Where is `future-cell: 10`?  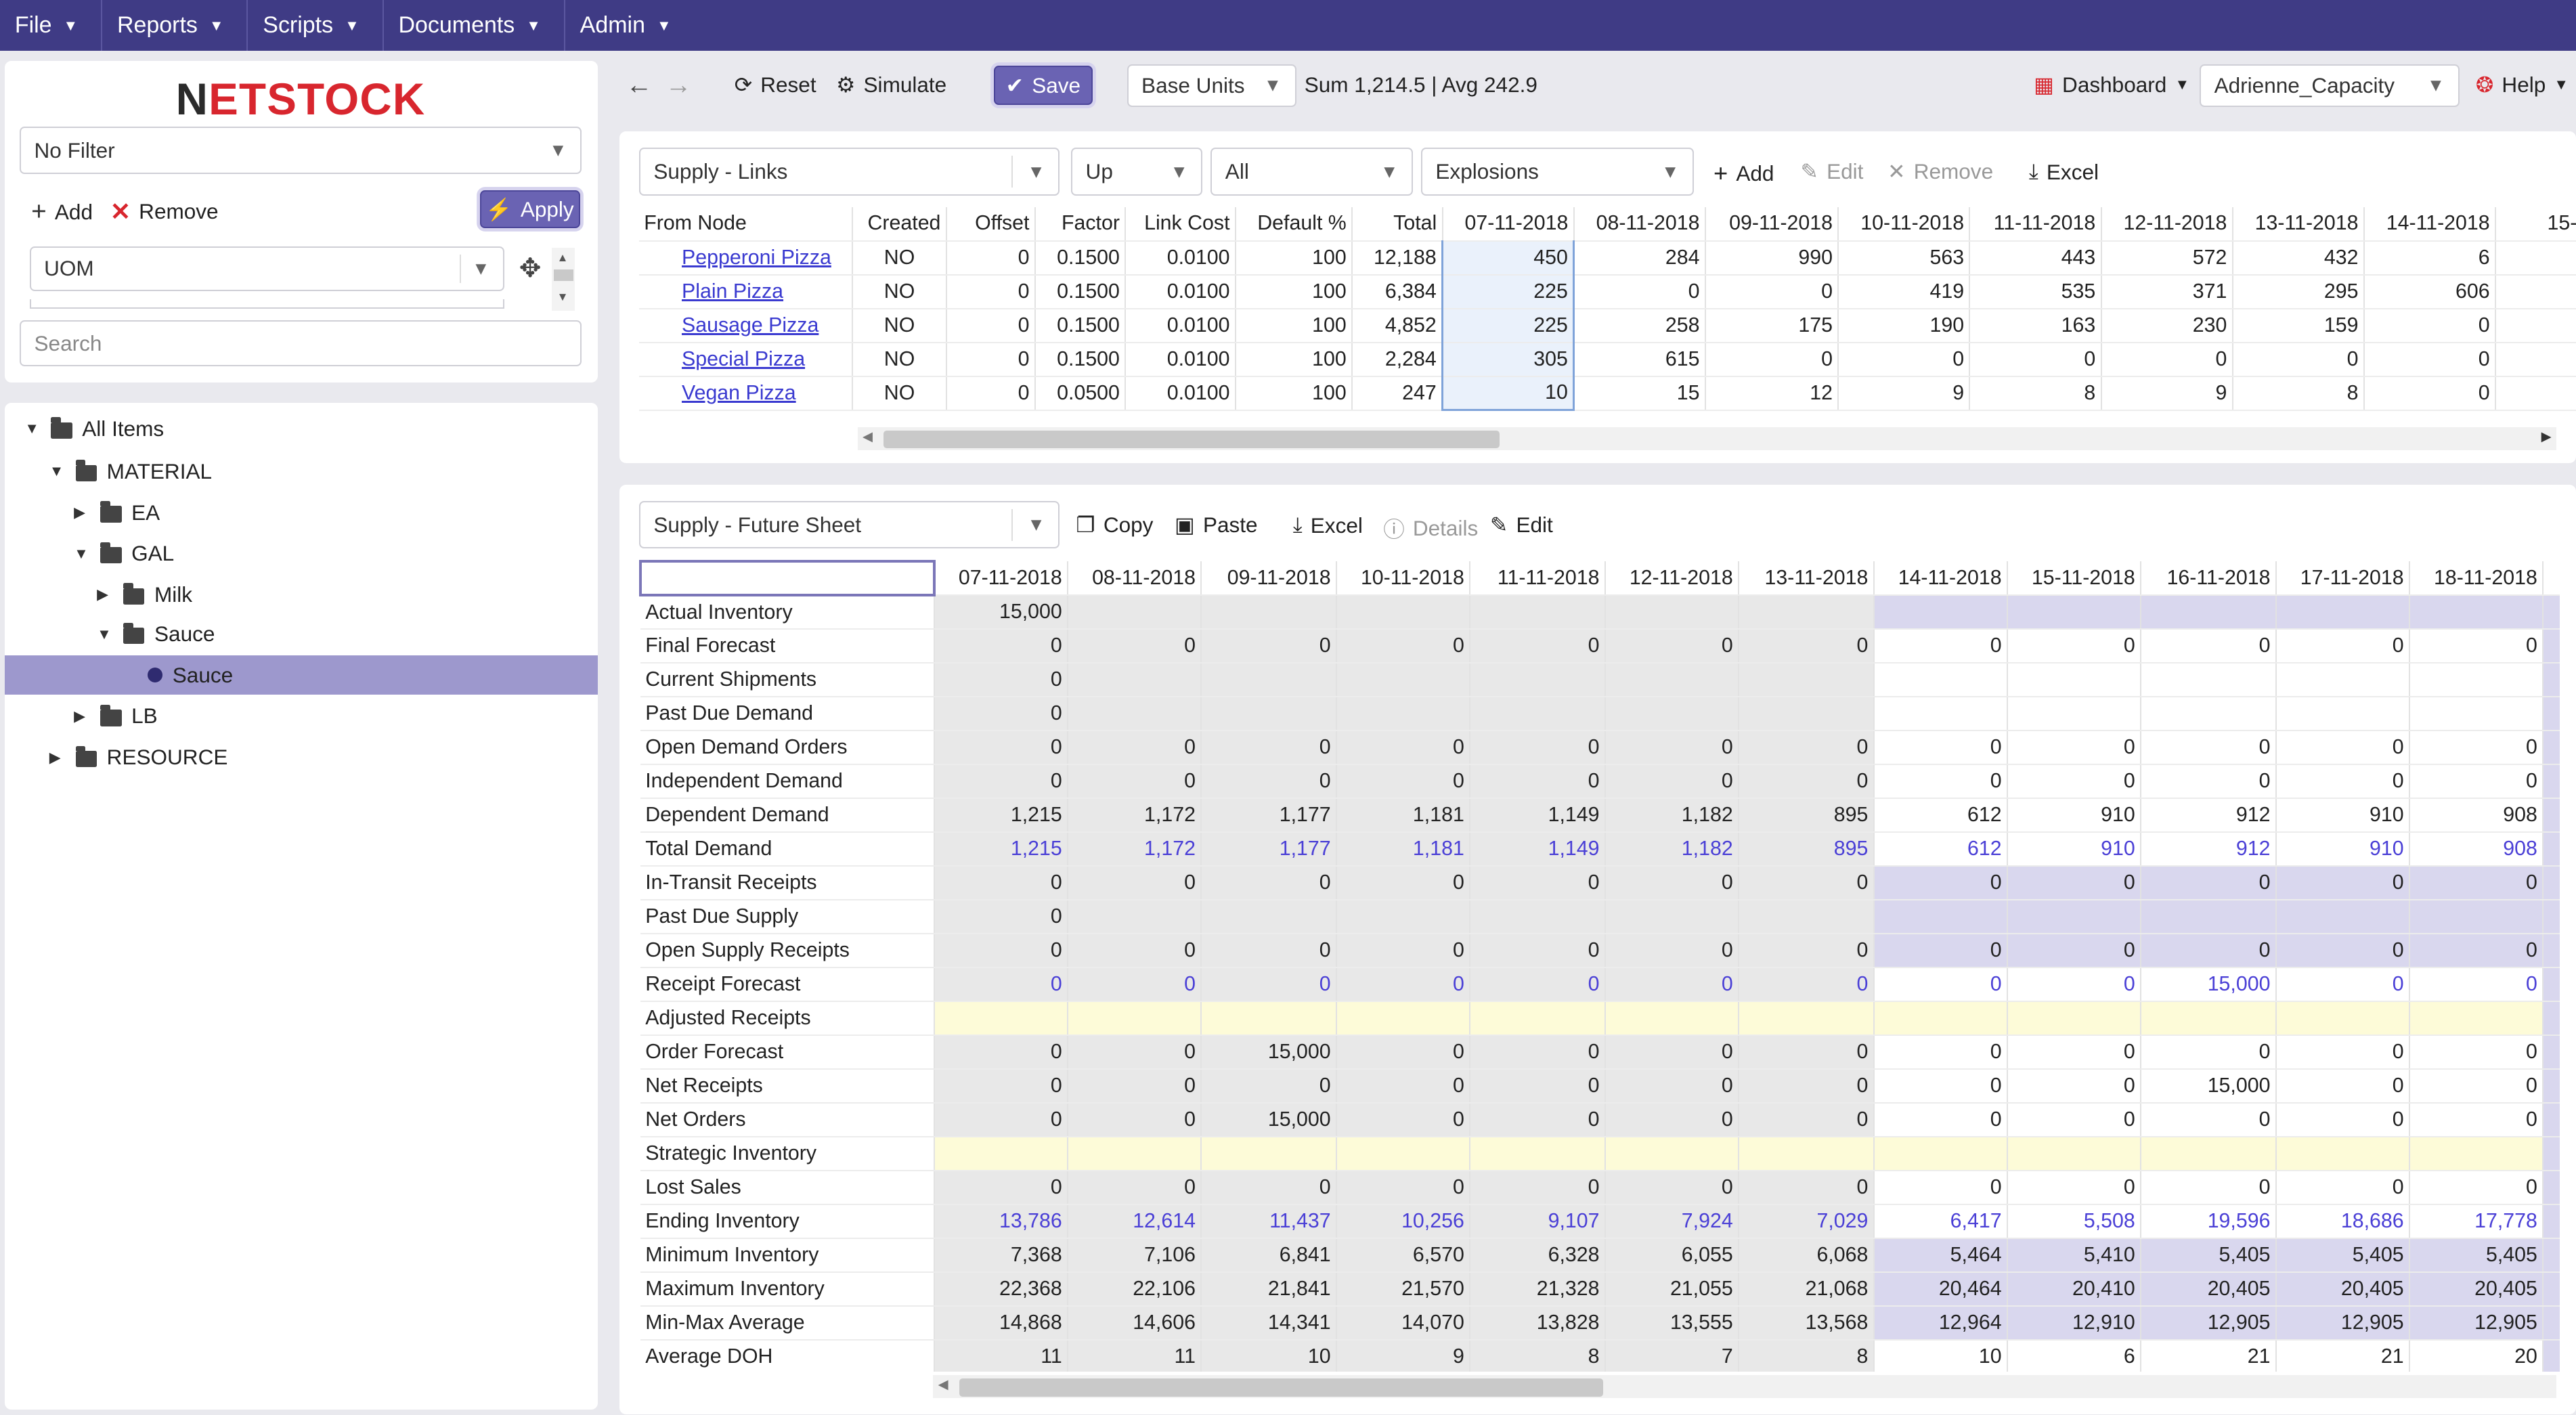
future-cell: 10 is located at coordinates (1269, 1356).